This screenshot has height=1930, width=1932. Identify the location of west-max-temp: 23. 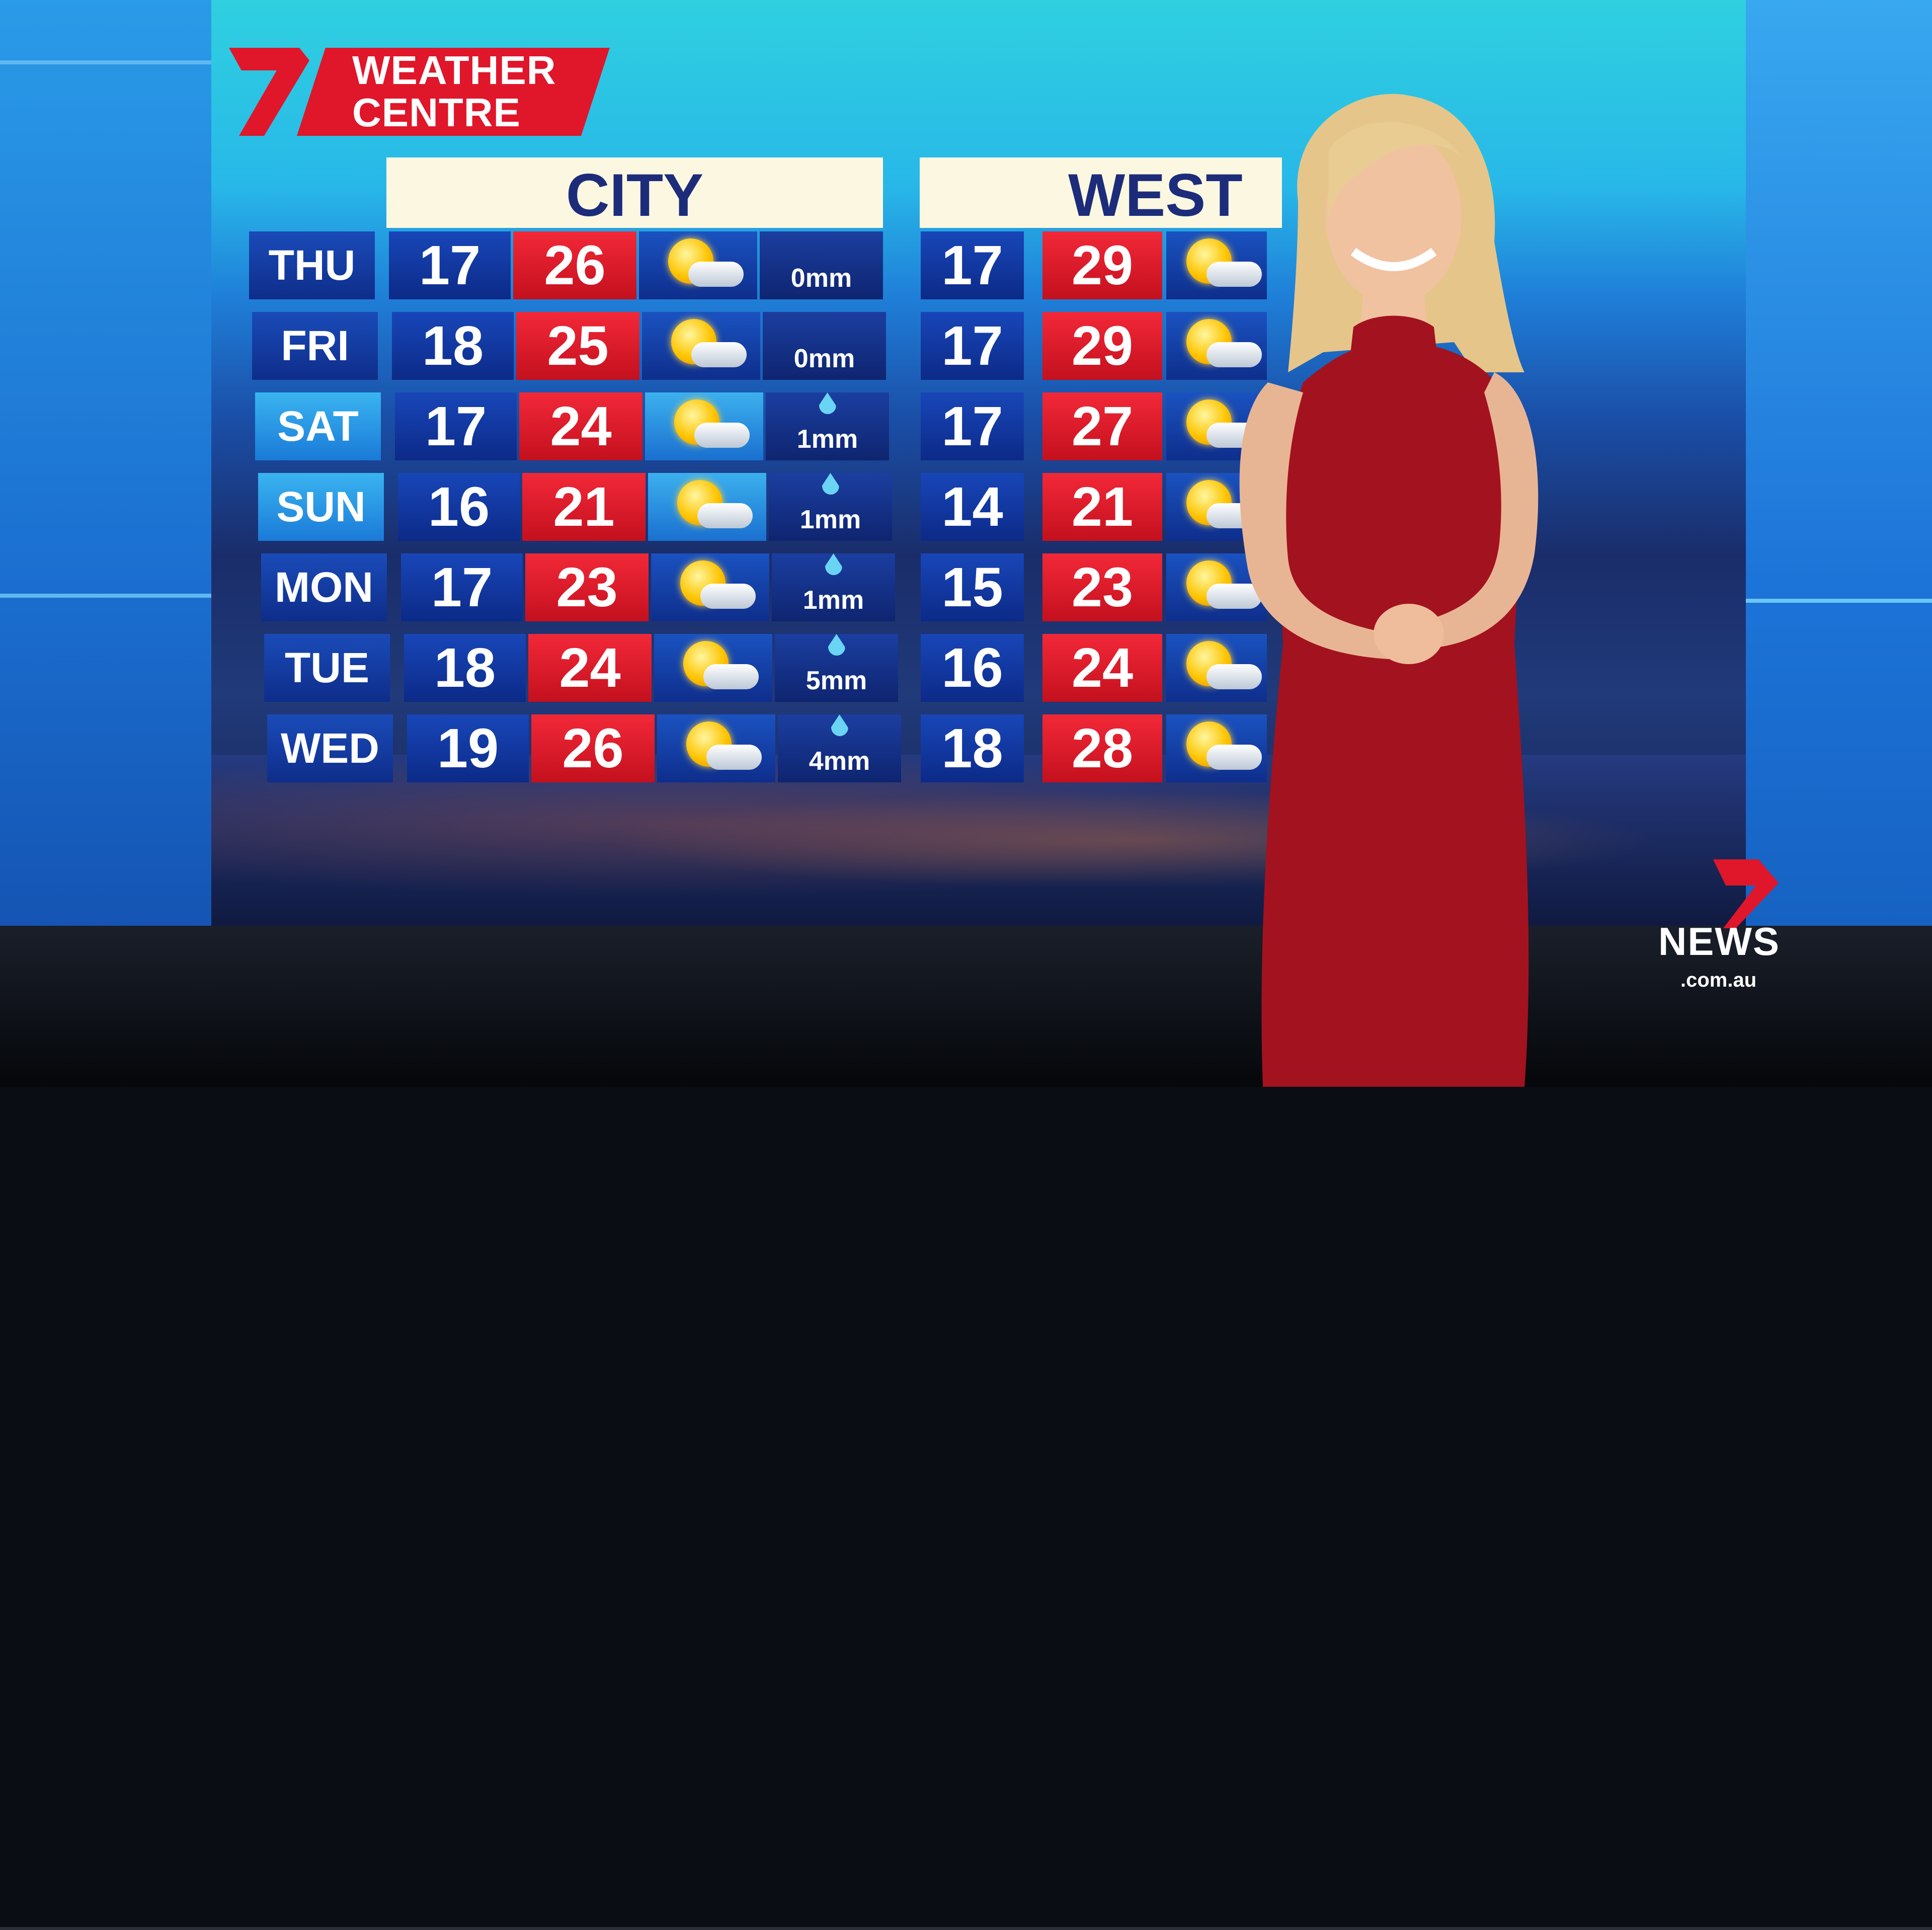
(1102, 587).